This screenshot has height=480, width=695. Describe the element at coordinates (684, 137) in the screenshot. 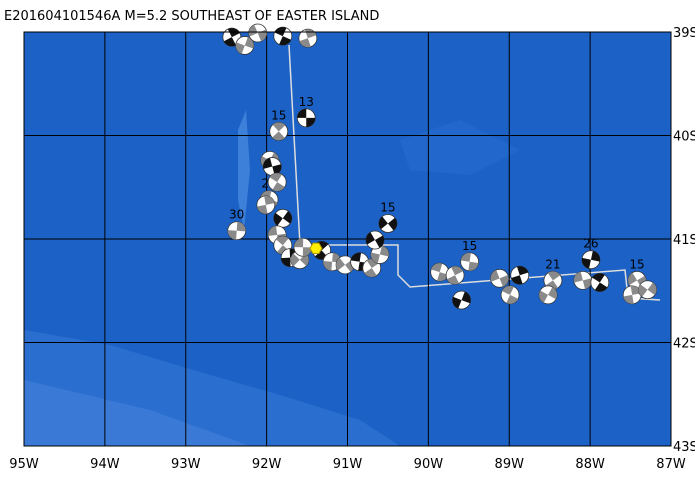

I see `lat-tick-label: 40S` at that location.